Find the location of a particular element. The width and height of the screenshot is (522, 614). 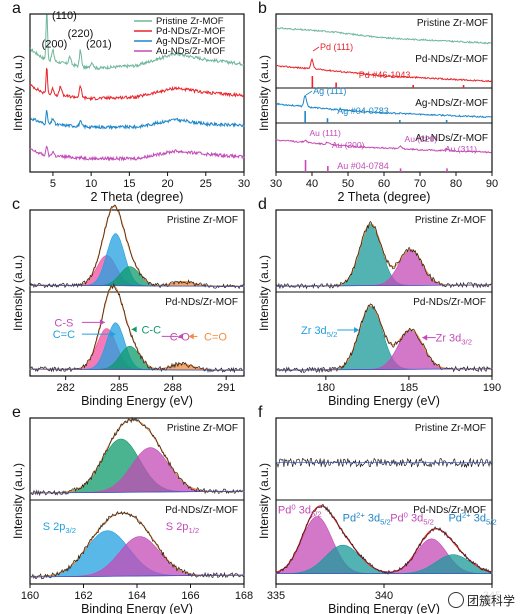

peak-component-label: Zr 3d3/2 is located at coordinates (454, 340).